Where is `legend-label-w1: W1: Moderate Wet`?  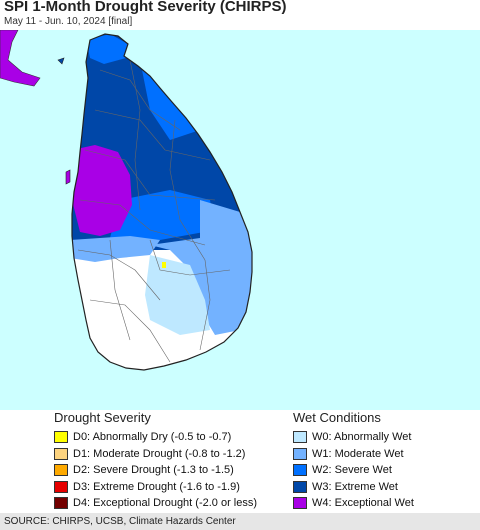 legend-label-w1: W1: Moderate Wet is located at coordinates (358, 453).